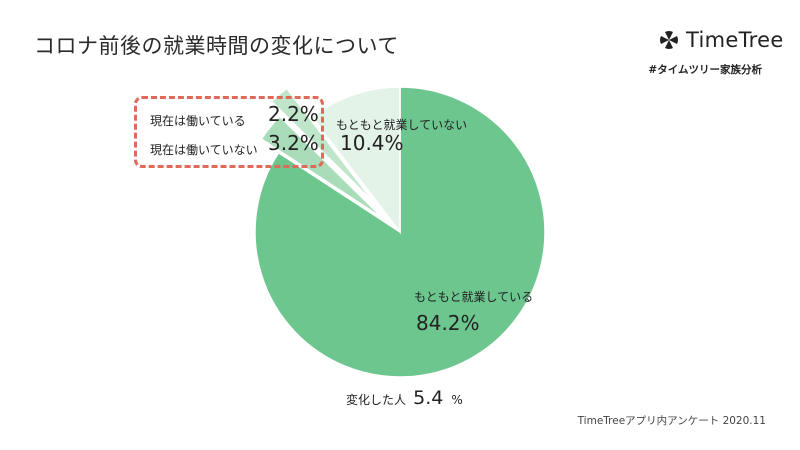  I want to click on hashtag: #タイムツリー家族分析, so click(705, 70).